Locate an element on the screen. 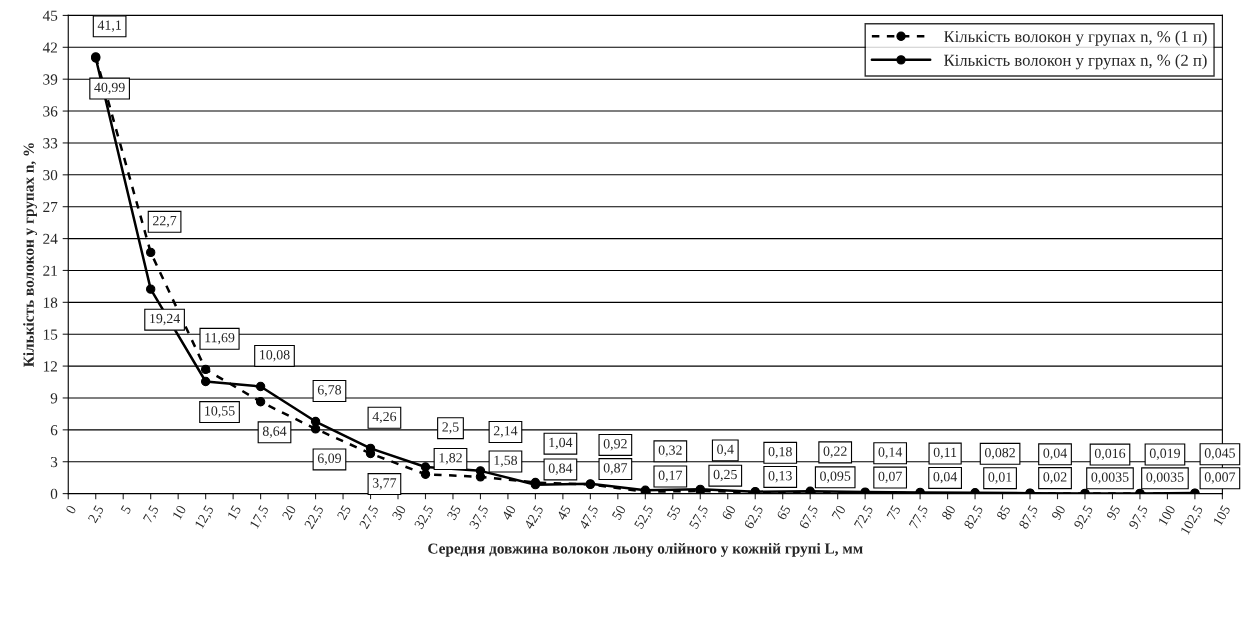 Image resolution: width=1241 pixels, height=617 pixels. x-tick-label: 0 is located at coordinates (71, 509).